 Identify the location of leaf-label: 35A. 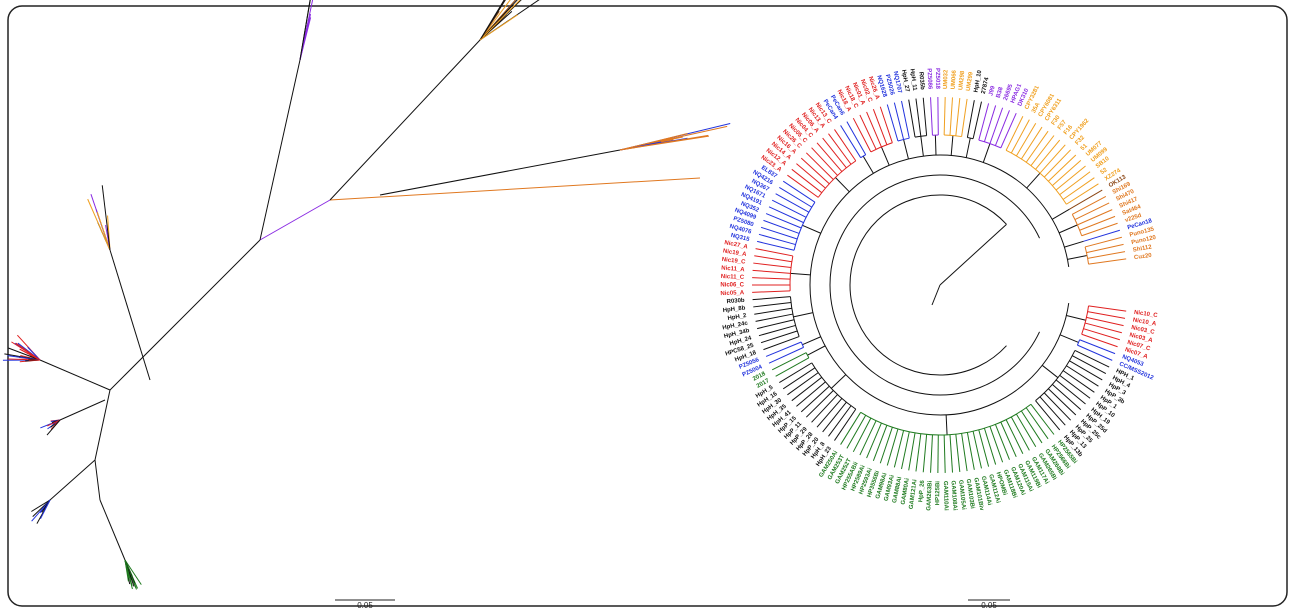
(1036, 107).